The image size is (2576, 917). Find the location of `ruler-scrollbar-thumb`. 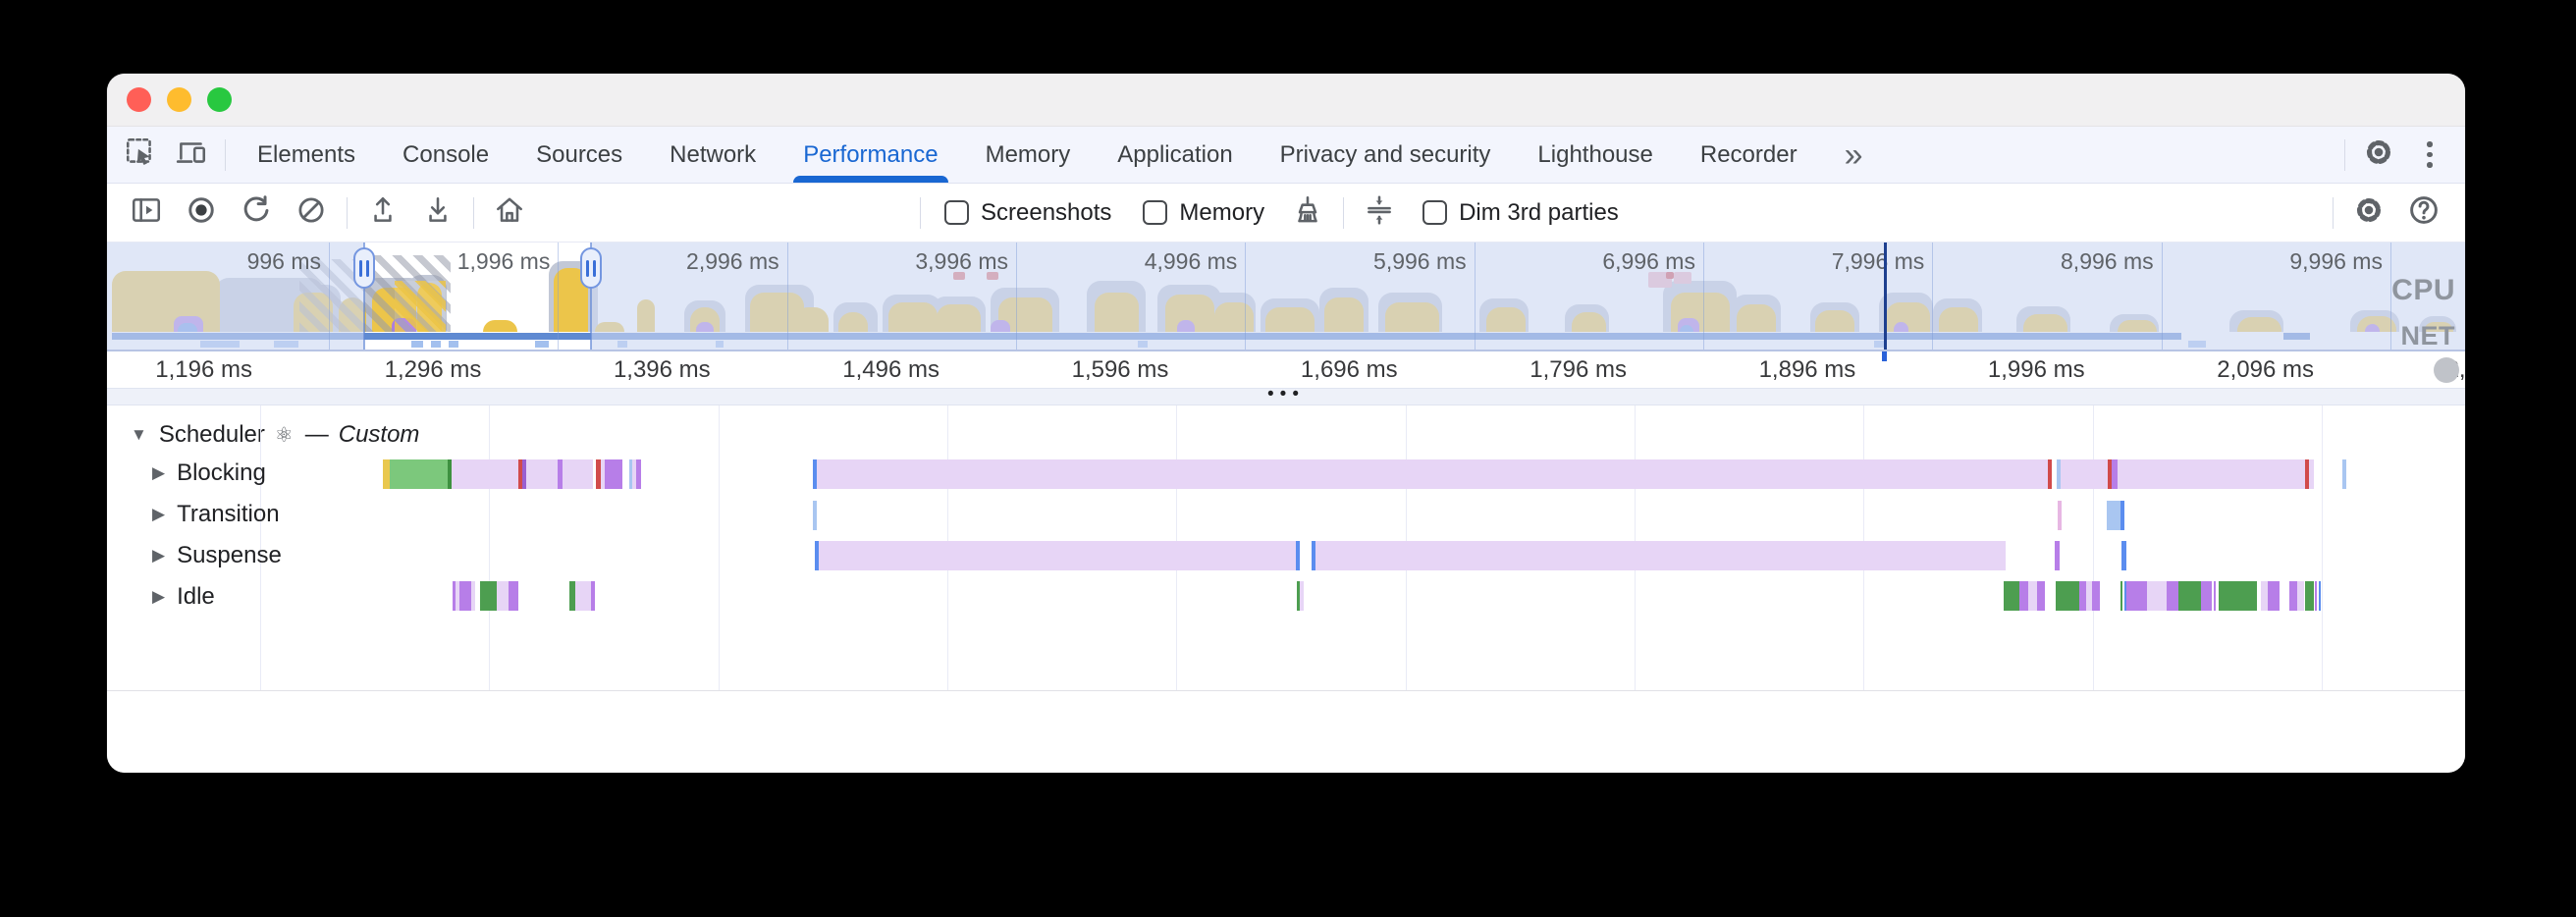

ruler-scrollbar-thumb is located at coordinates (2446, 370).